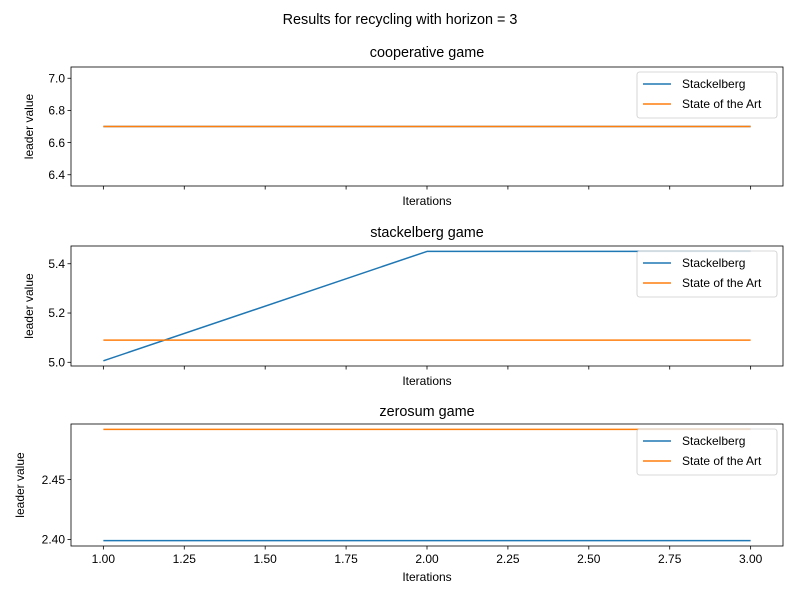 This screenshot has width=800, height=605. What do you see at coordinates (54, 540) in the screenshot?
I see `y-tick-label: 2.40` at bounding box center [54, 540].